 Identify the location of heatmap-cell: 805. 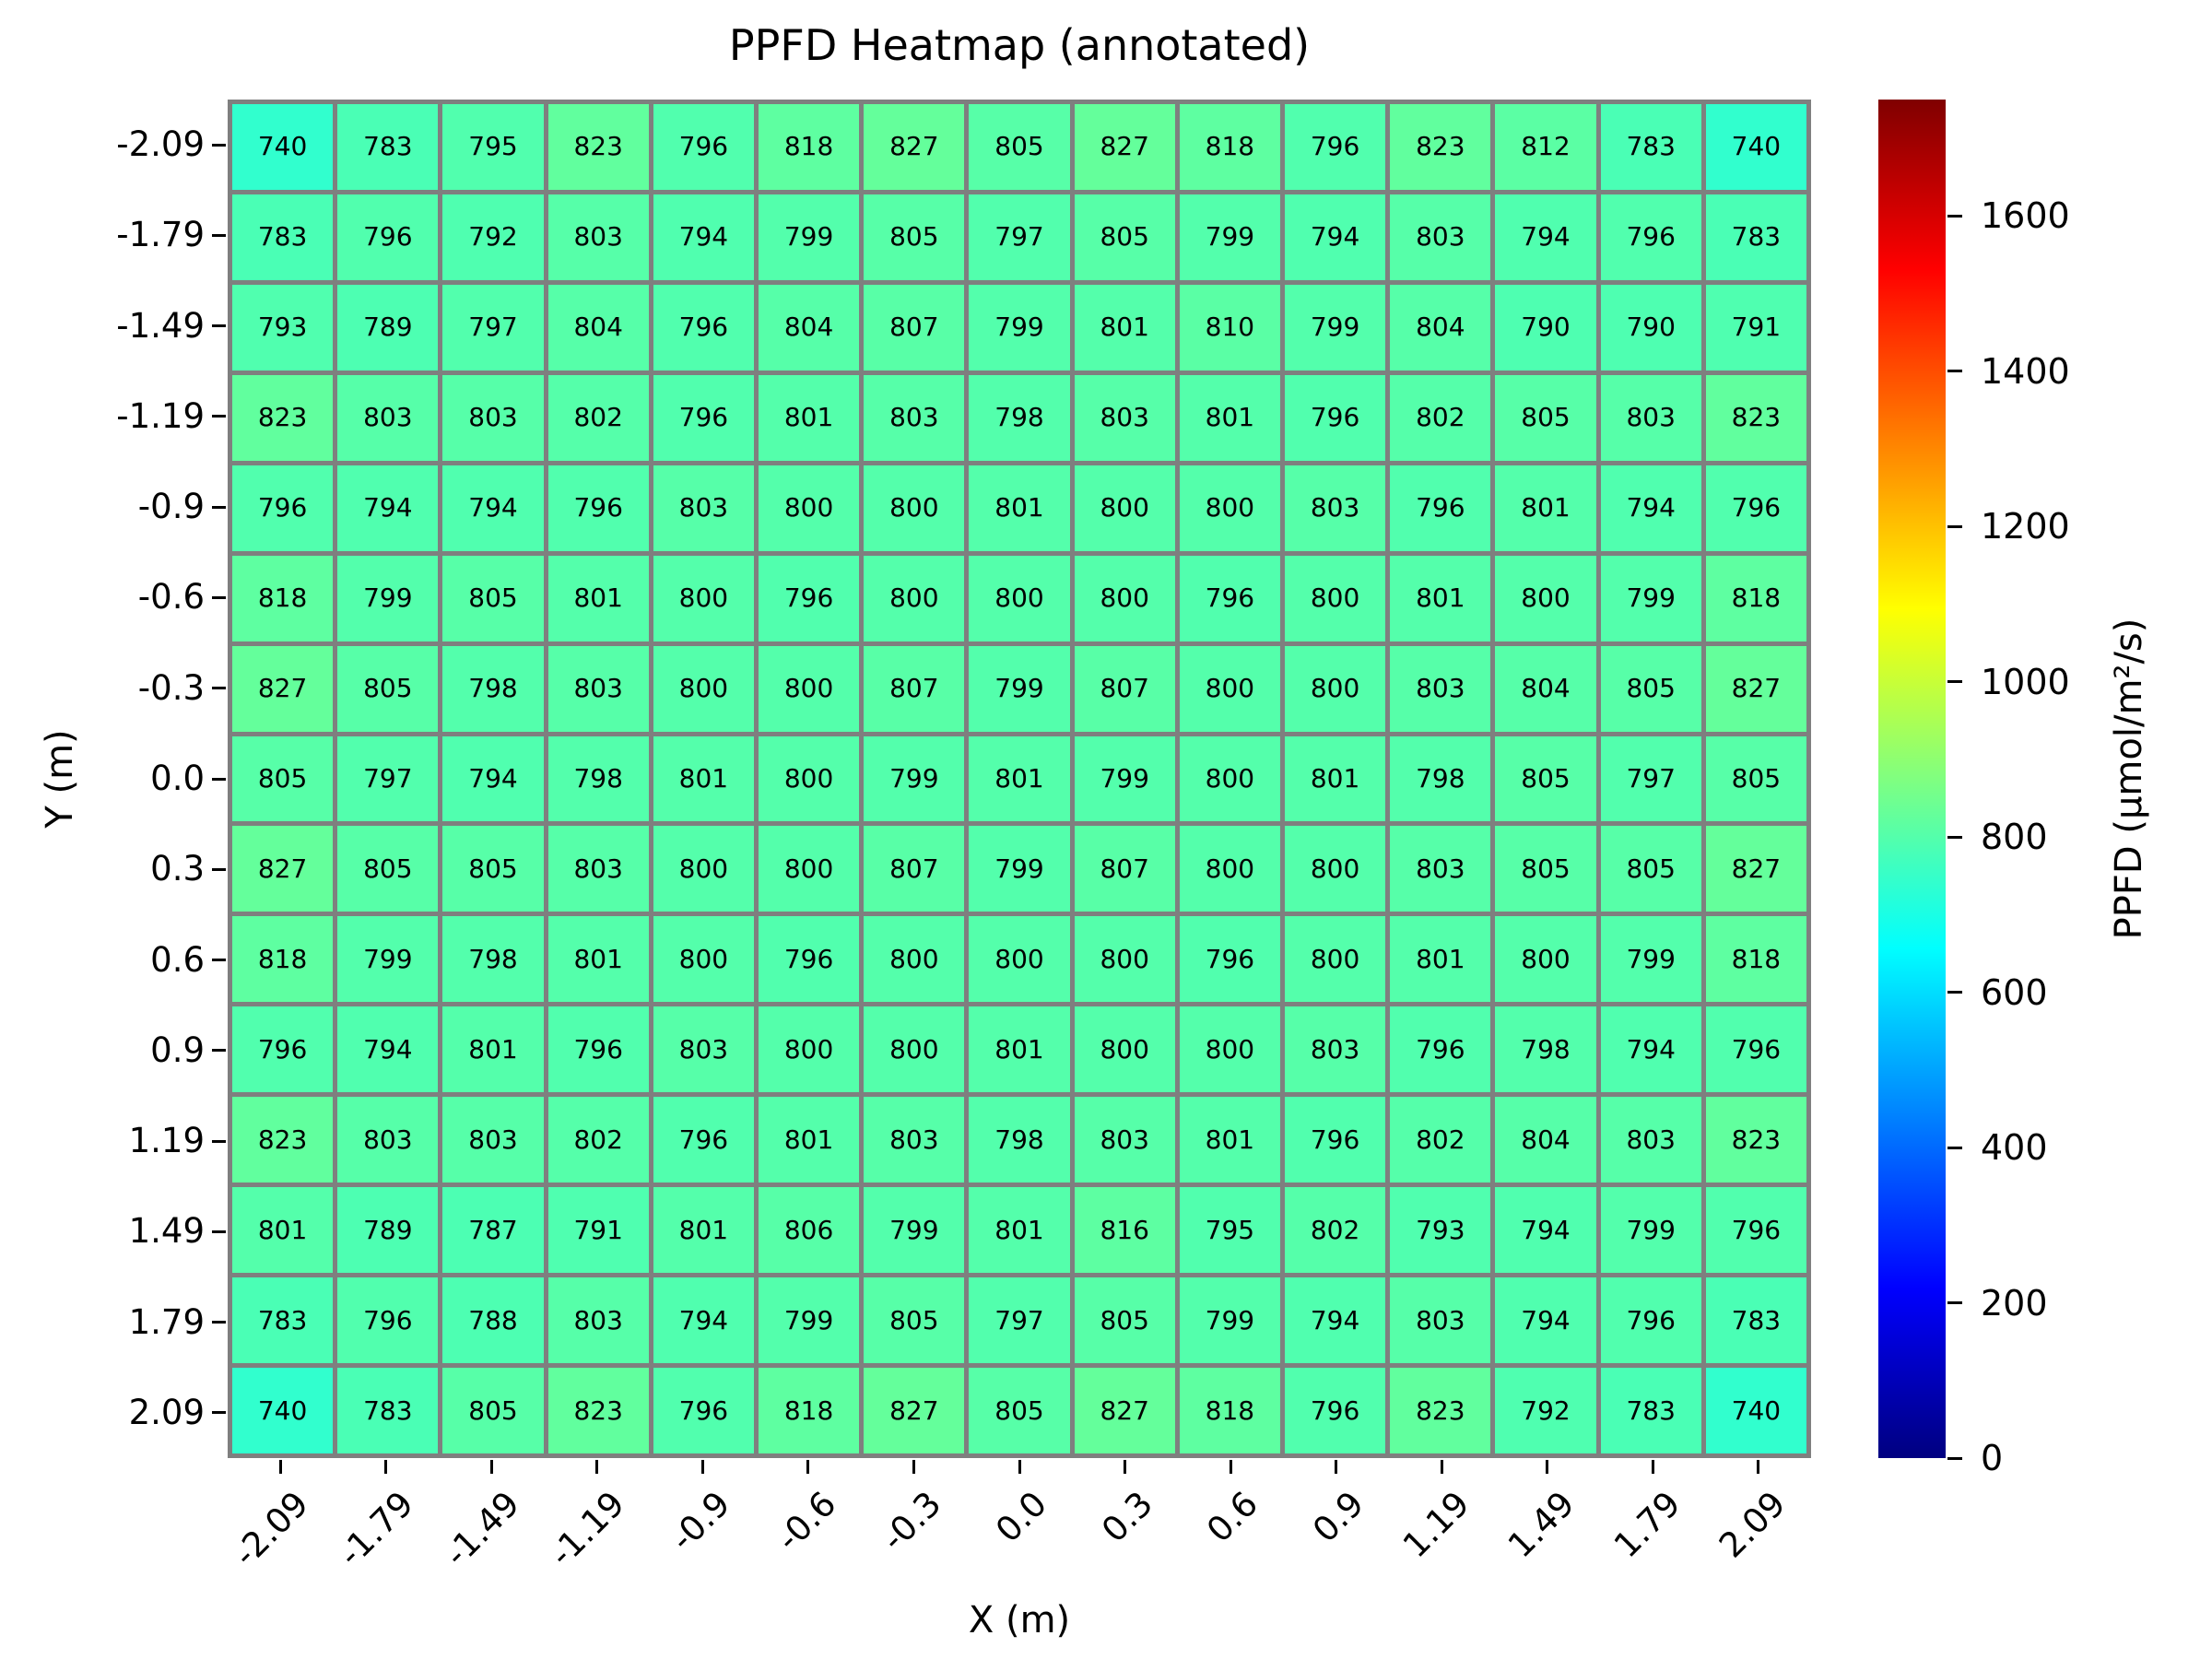
(914, 237).